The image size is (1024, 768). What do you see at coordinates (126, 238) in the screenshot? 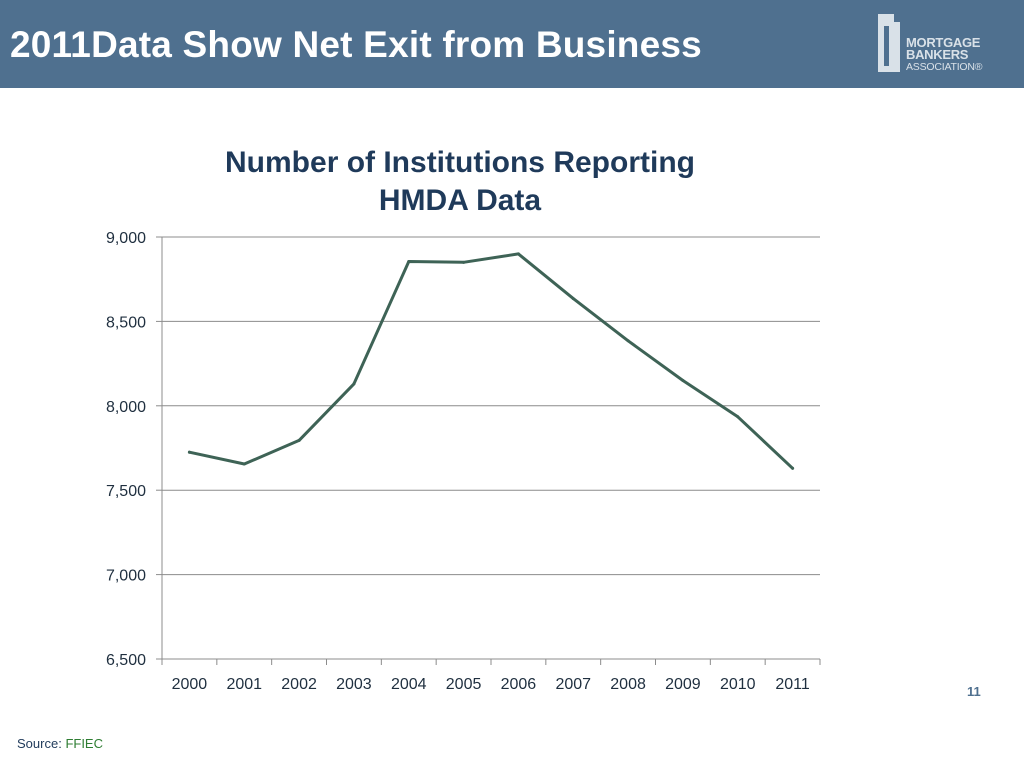
I see `y-tick-label-5: 9,000` at bounding box center [126, 238].